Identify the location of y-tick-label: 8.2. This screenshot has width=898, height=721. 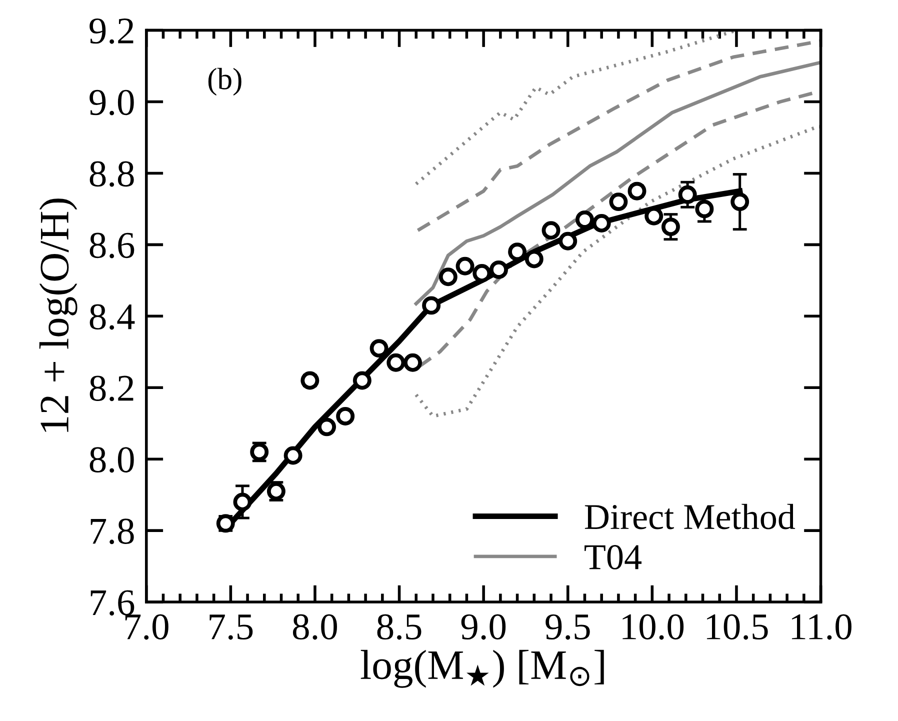
(112, 389).